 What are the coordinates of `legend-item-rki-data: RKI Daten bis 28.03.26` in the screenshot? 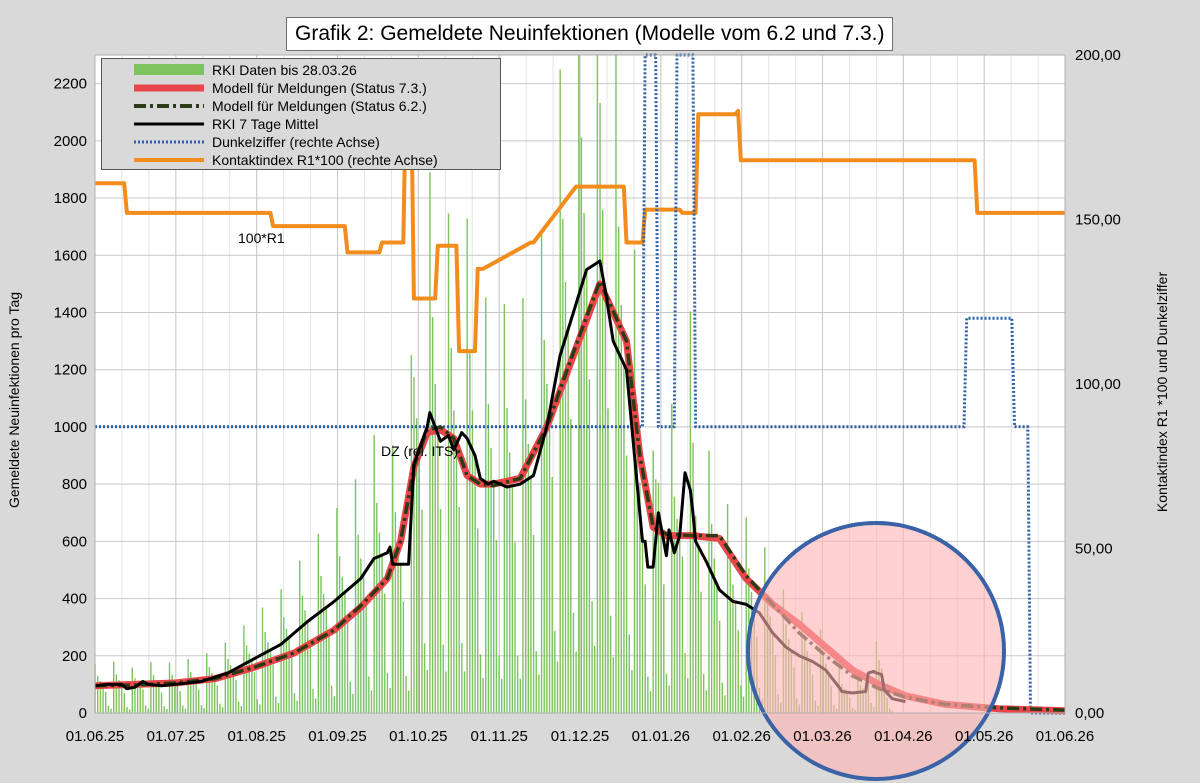 It's located at (301, 70).